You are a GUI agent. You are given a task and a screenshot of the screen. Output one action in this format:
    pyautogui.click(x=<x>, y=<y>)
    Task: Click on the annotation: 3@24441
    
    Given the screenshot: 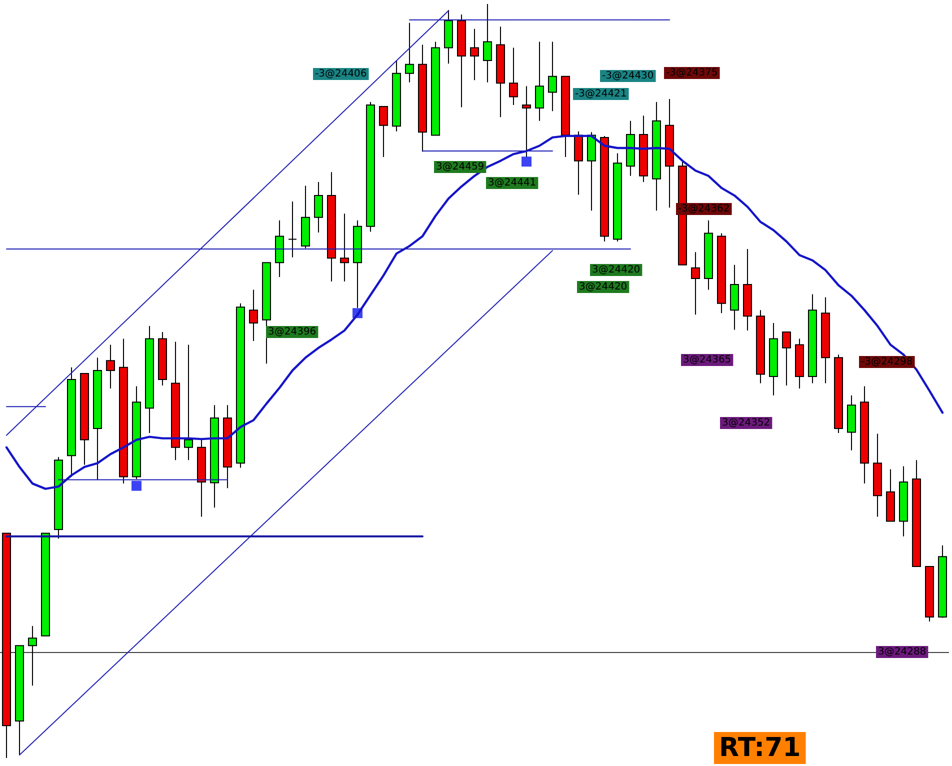 What is the action you would take?
    pyautogui.click(x=512, y=183)
    